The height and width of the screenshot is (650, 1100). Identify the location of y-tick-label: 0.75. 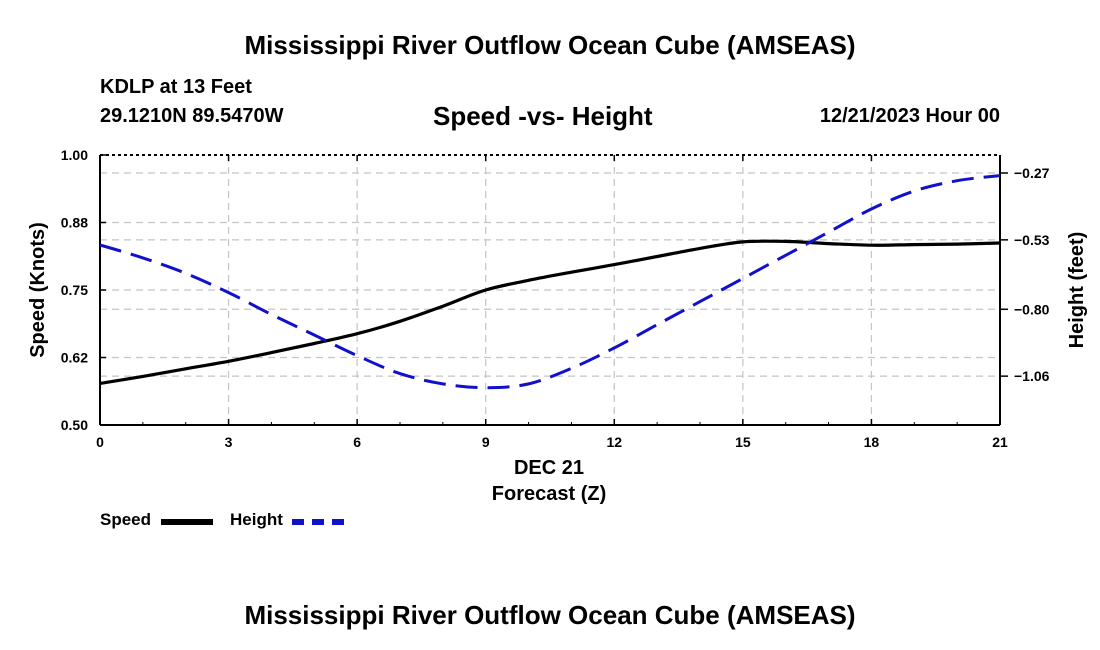
(74, 290).